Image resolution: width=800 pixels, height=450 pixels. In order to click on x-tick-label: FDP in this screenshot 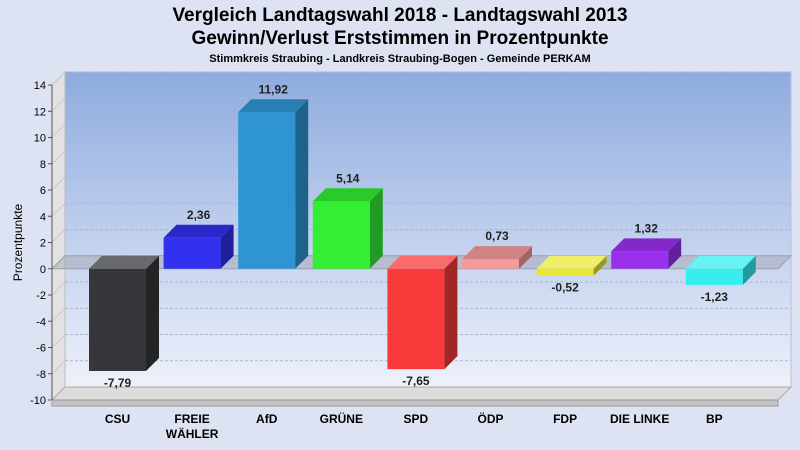, I will do `click(565, 419)`.